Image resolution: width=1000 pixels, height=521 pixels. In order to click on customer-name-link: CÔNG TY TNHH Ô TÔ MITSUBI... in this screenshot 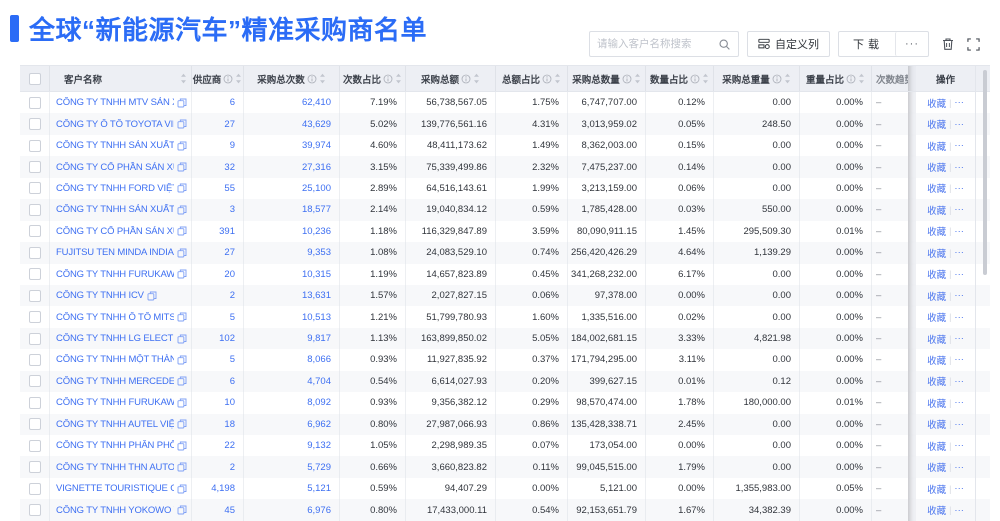, I will do `click(115, 317)`.